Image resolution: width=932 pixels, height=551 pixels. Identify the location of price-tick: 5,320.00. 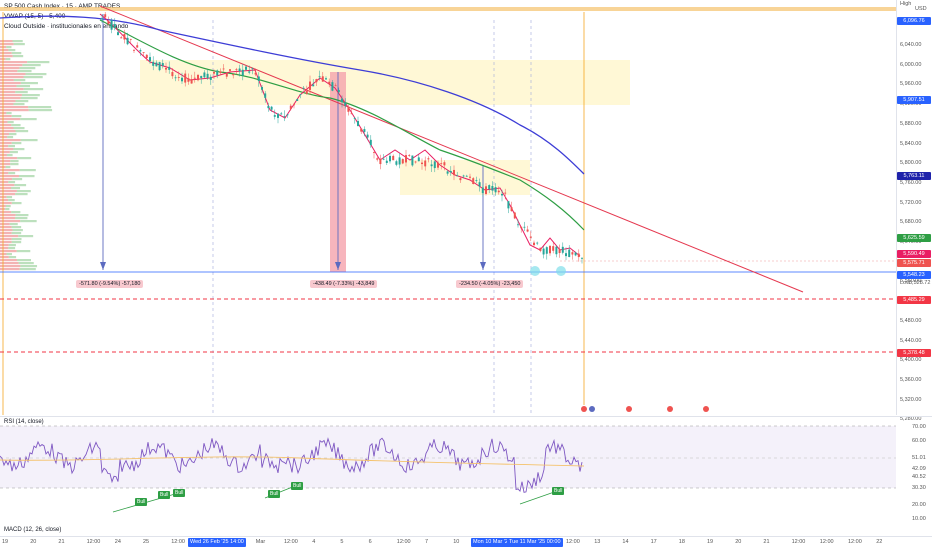
(911, 399).